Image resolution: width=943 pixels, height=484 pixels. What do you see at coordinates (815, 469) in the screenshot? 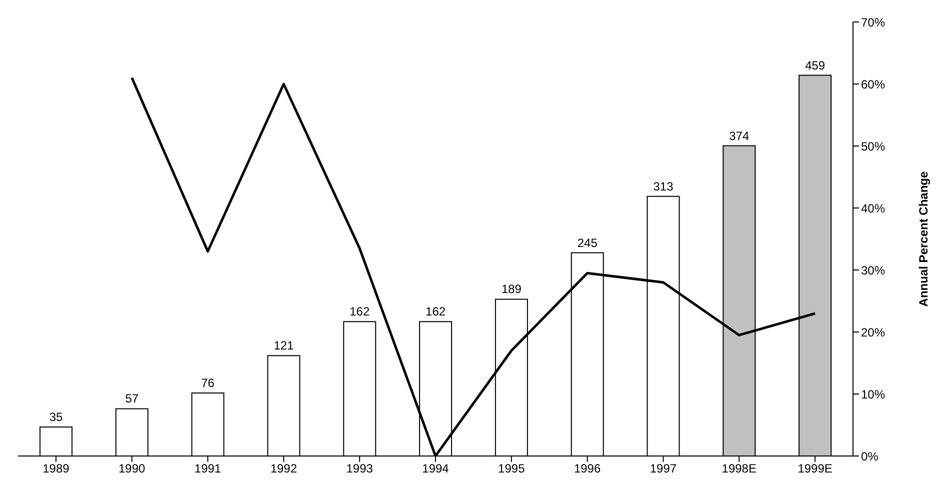
I see `x-tick-label: 1999E` at bounding box center [815, 469].